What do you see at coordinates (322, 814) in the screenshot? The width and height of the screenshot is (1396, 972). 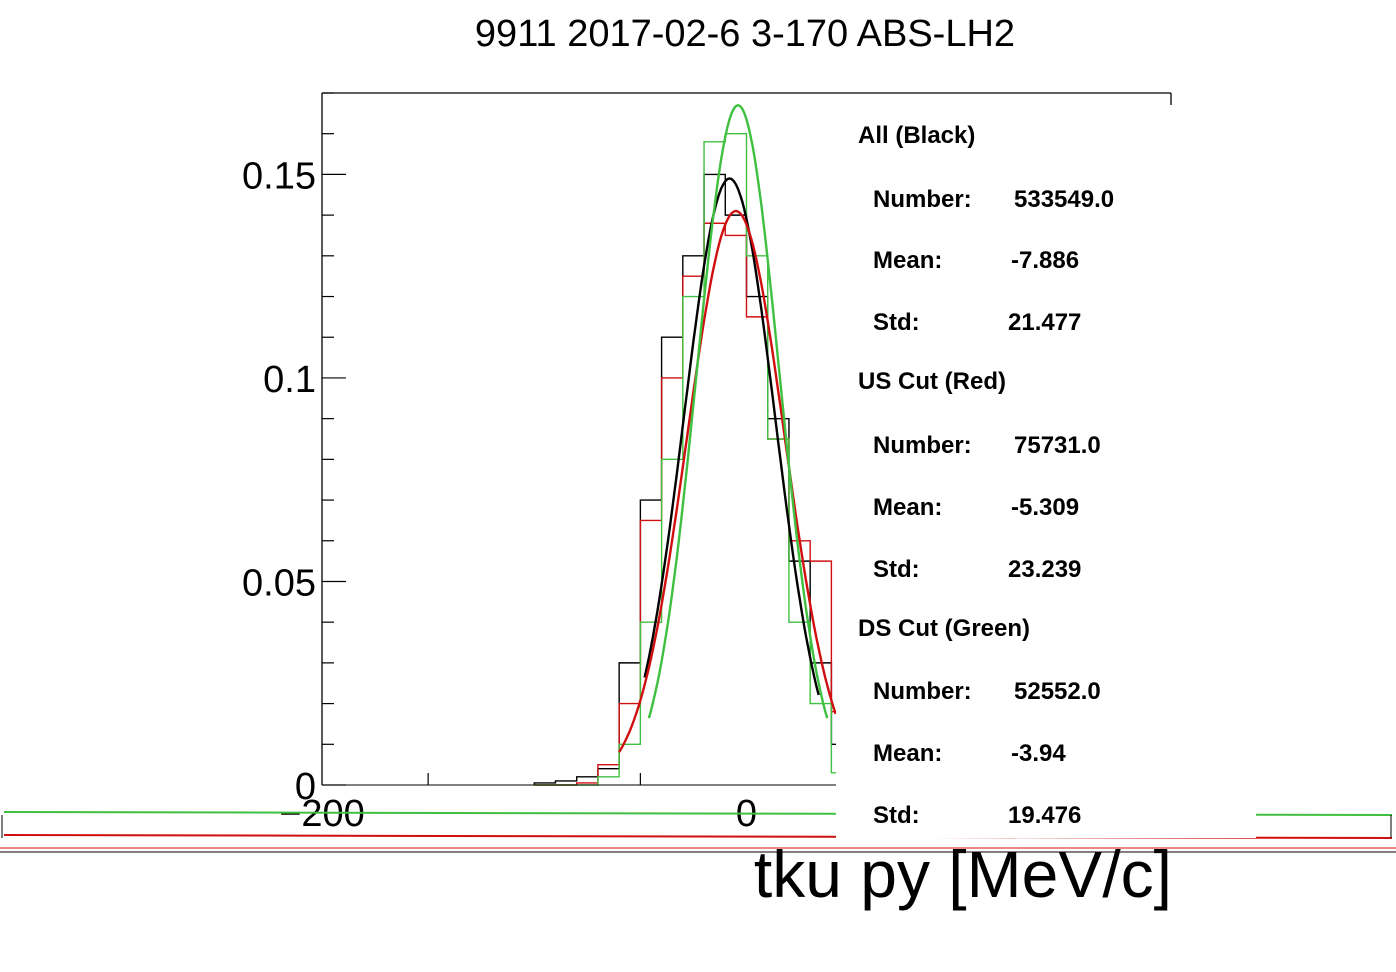 I see `x-tick-label: −200` at bounding box center [322, 814].